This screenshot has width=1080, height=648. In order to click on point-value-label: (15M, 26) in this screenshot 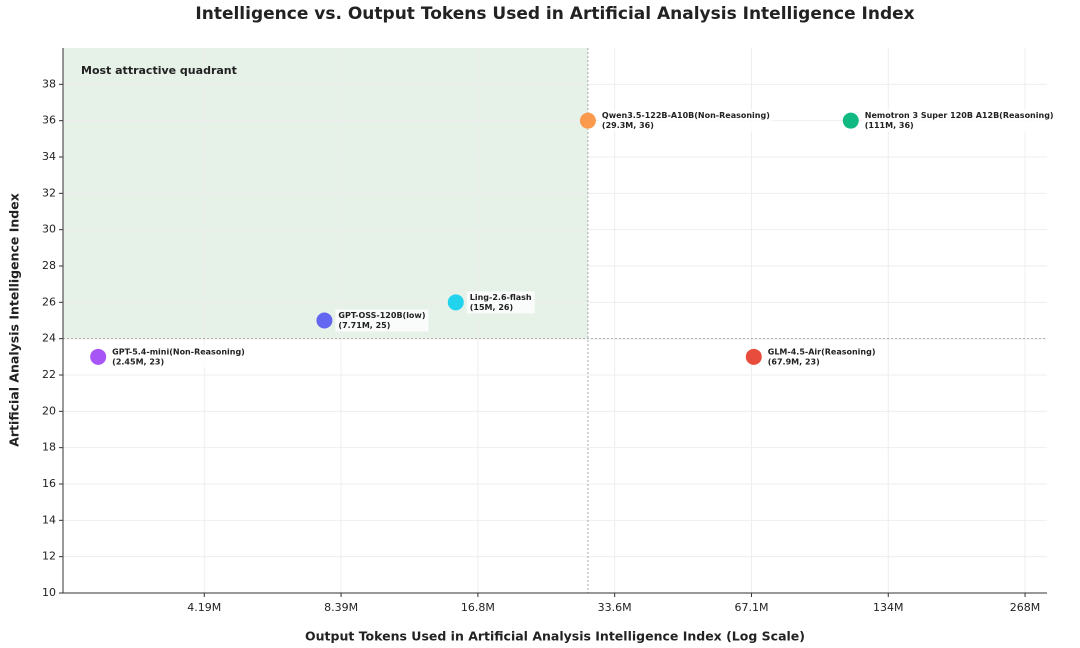, I will do `click(491, 307)`.